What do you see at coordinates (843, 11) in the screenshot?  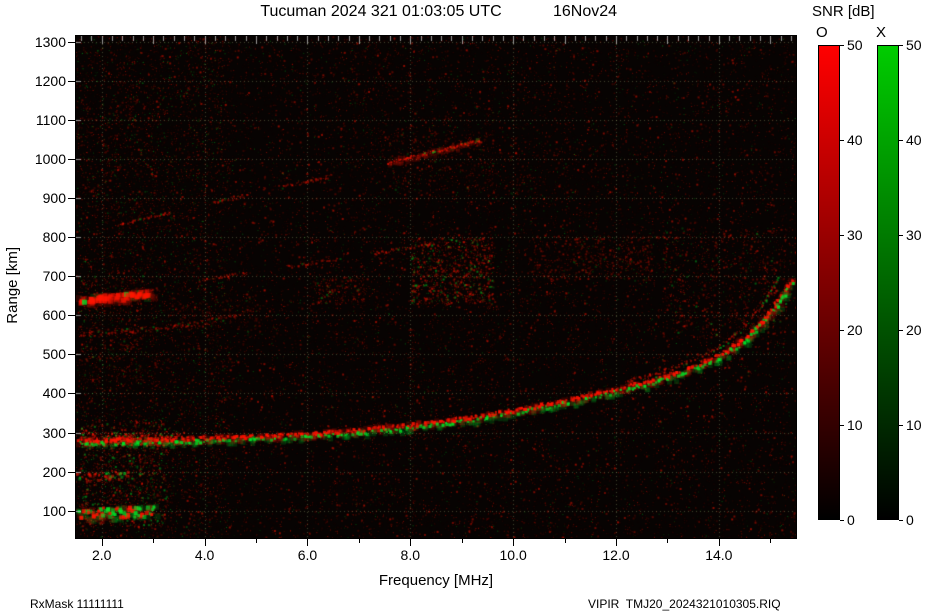 I see `colorbar-title: SNR [dB]` at bounding box center [843, 11].